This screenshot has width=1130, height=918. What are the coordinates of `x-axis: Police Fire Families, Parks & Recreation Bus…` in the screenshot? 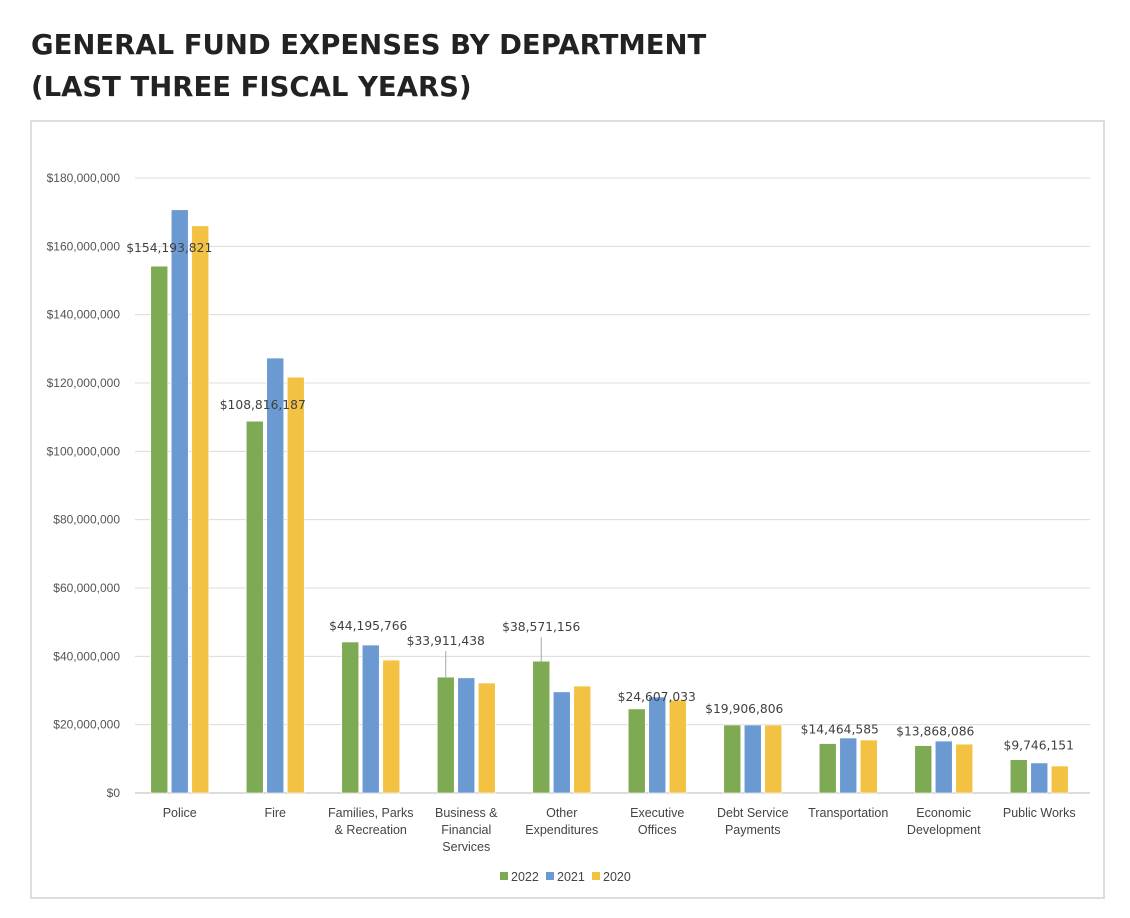 It's located at (619, 830).